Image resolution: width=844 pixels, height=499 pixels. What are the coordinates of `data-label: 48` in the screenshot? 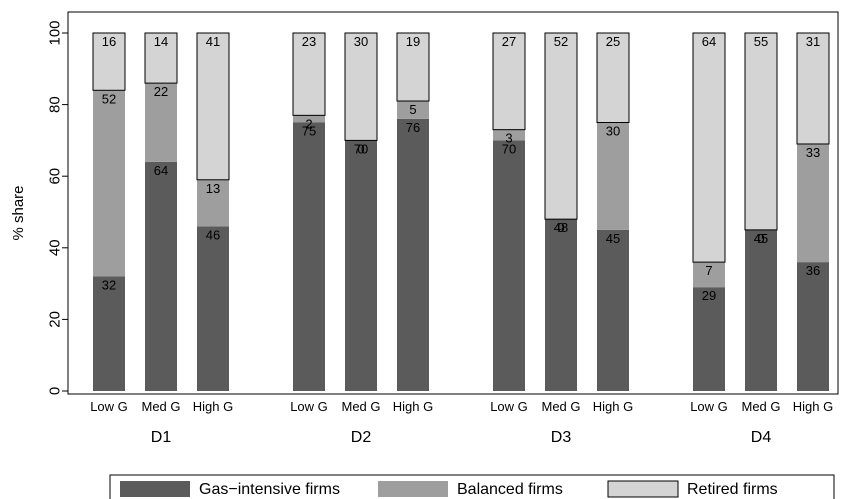 It's located at (561, 227).